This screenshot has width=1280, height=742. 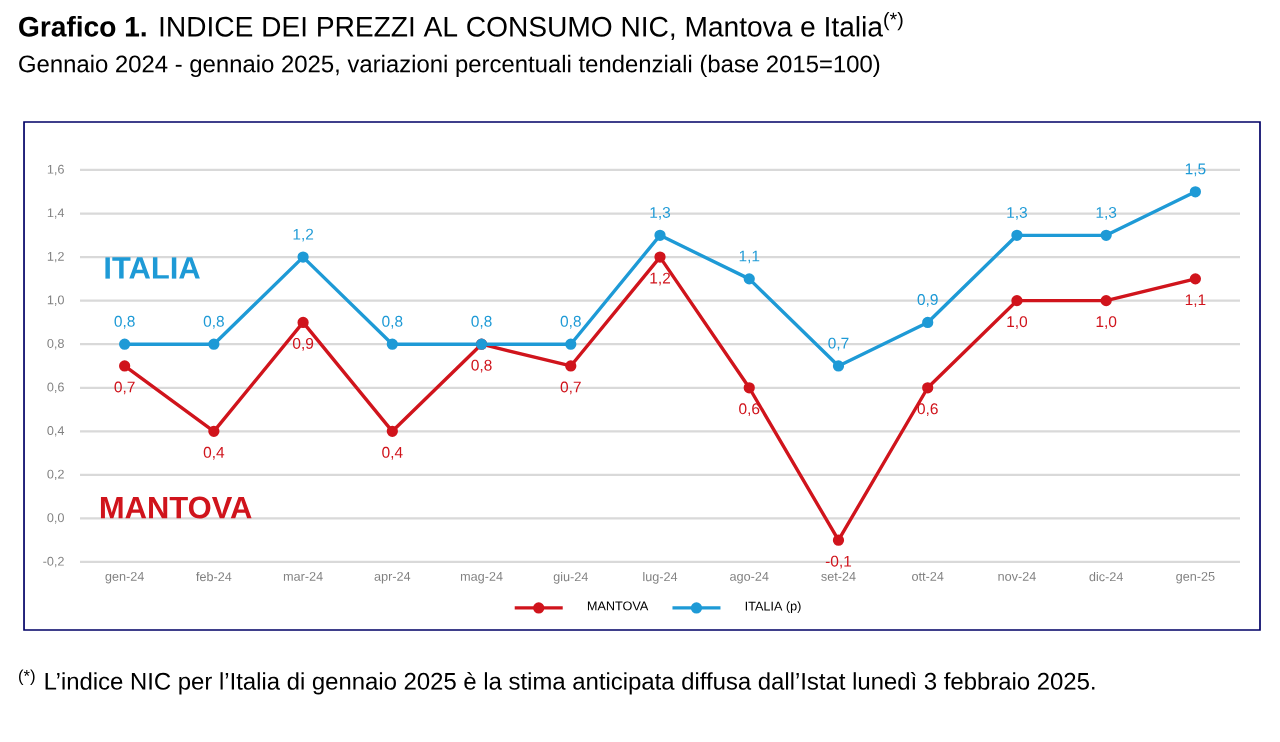 What do you see at coordinates (461, 26) in the screenshot?
I see `chart-title: Grafico 1. INDICE DEI PREZZI AL CONSUMO NIC, Mantova e Italia$^{(*)}$` at bounding box center [461, 26].